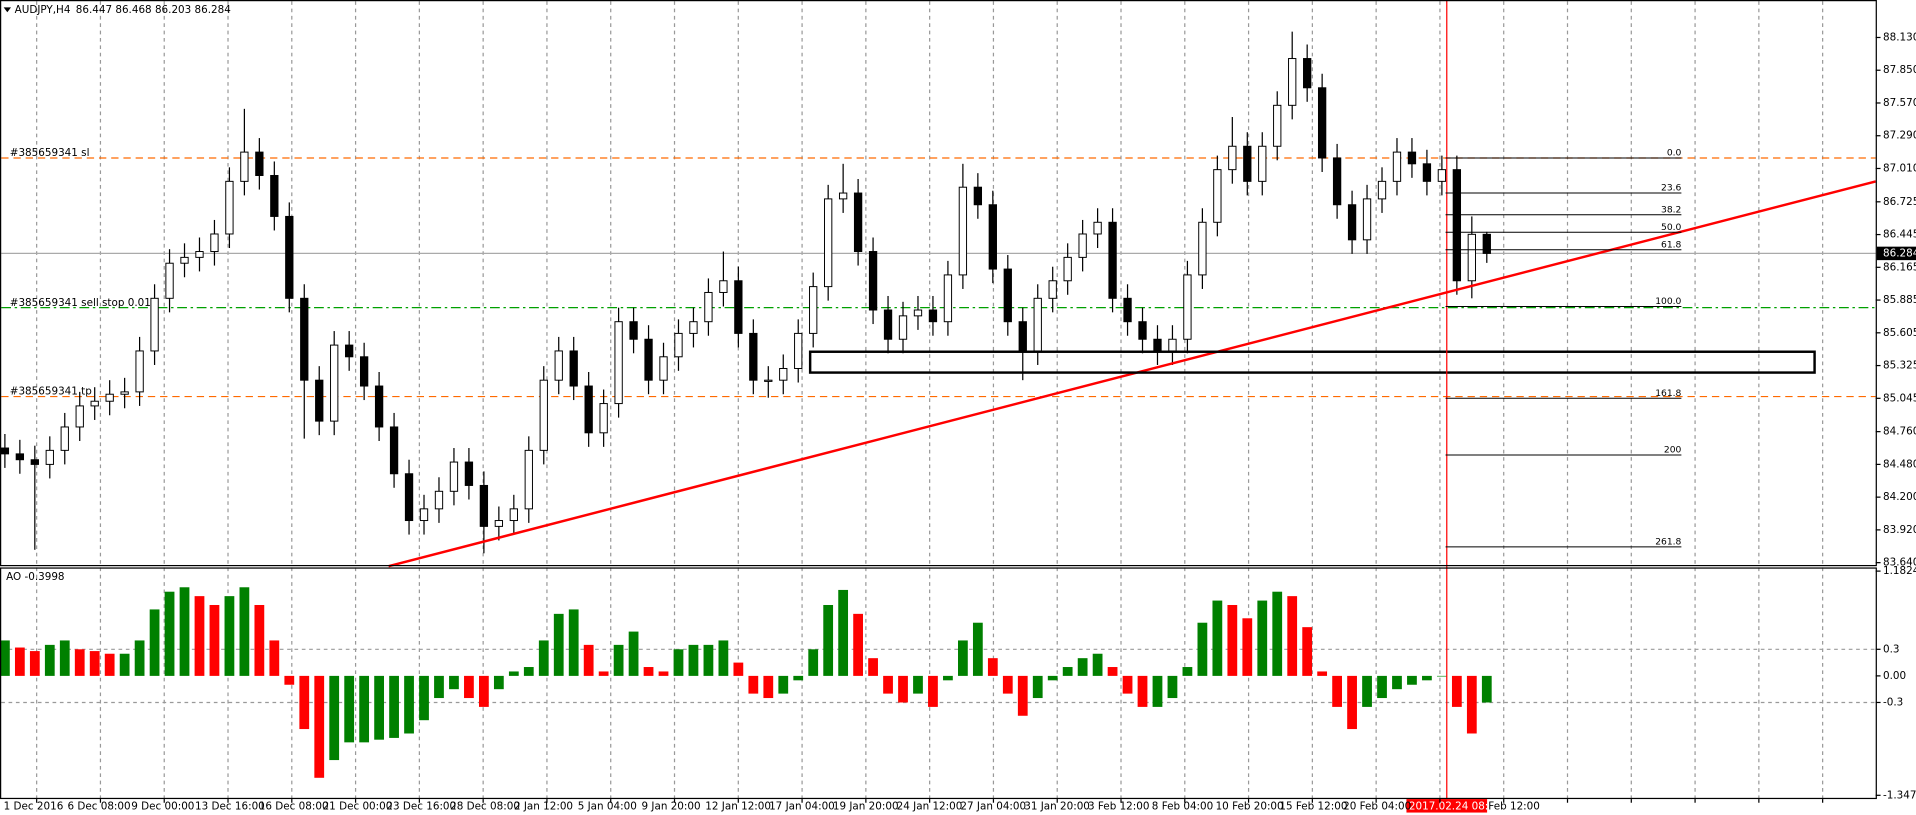  I want to click on y-tick-label: 84.480, so click(1899, 464).